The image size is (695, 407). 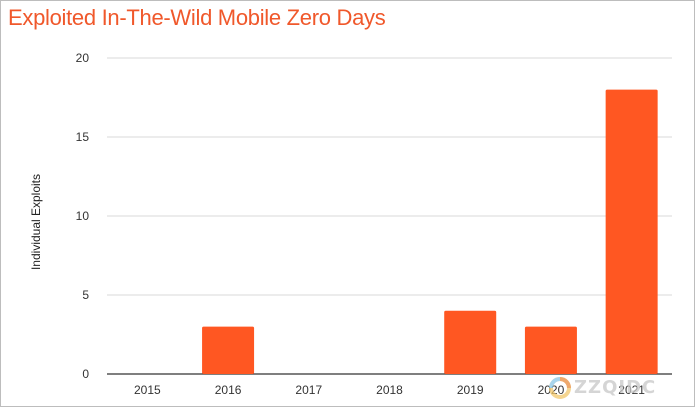 I want to click on x-tick-label: 2019, so click(x=470, y=390).